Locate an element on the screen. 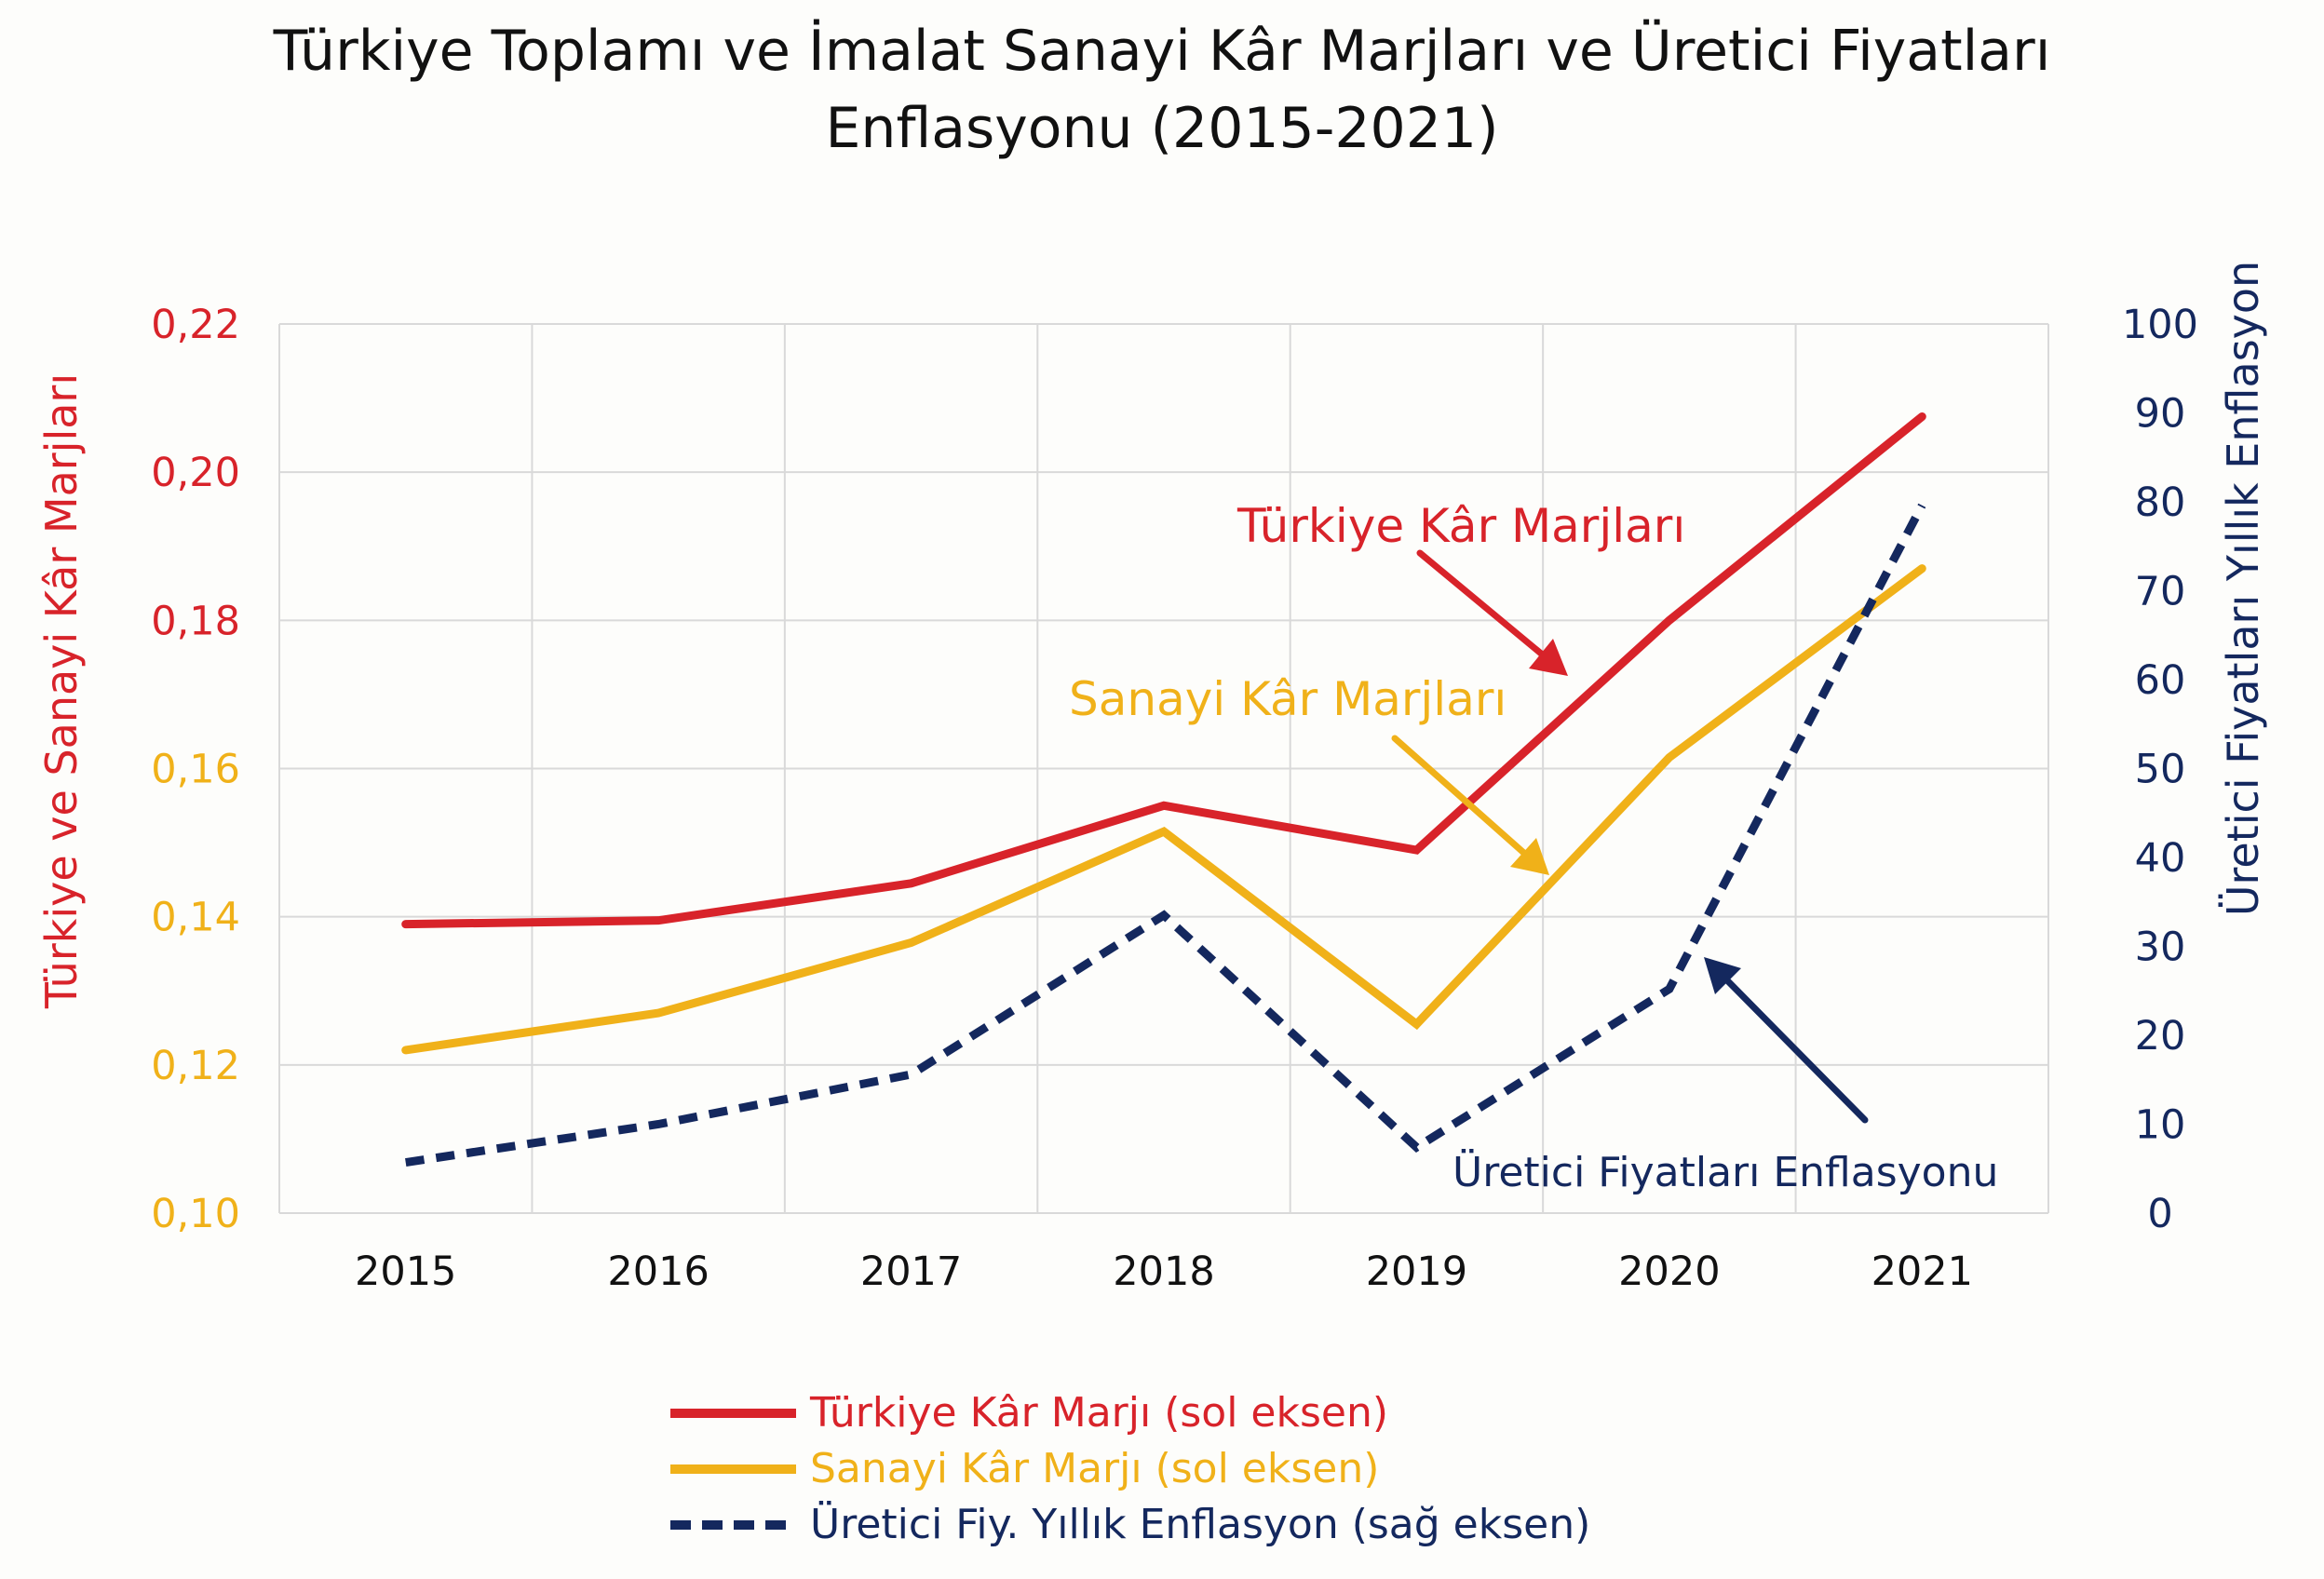 This screenshot has width=2324, height=1579. left-axis-ticks: 0,10 0,12 0,14 0,16 0,18 0,20 0,22 is located at coordinates (196, 769).